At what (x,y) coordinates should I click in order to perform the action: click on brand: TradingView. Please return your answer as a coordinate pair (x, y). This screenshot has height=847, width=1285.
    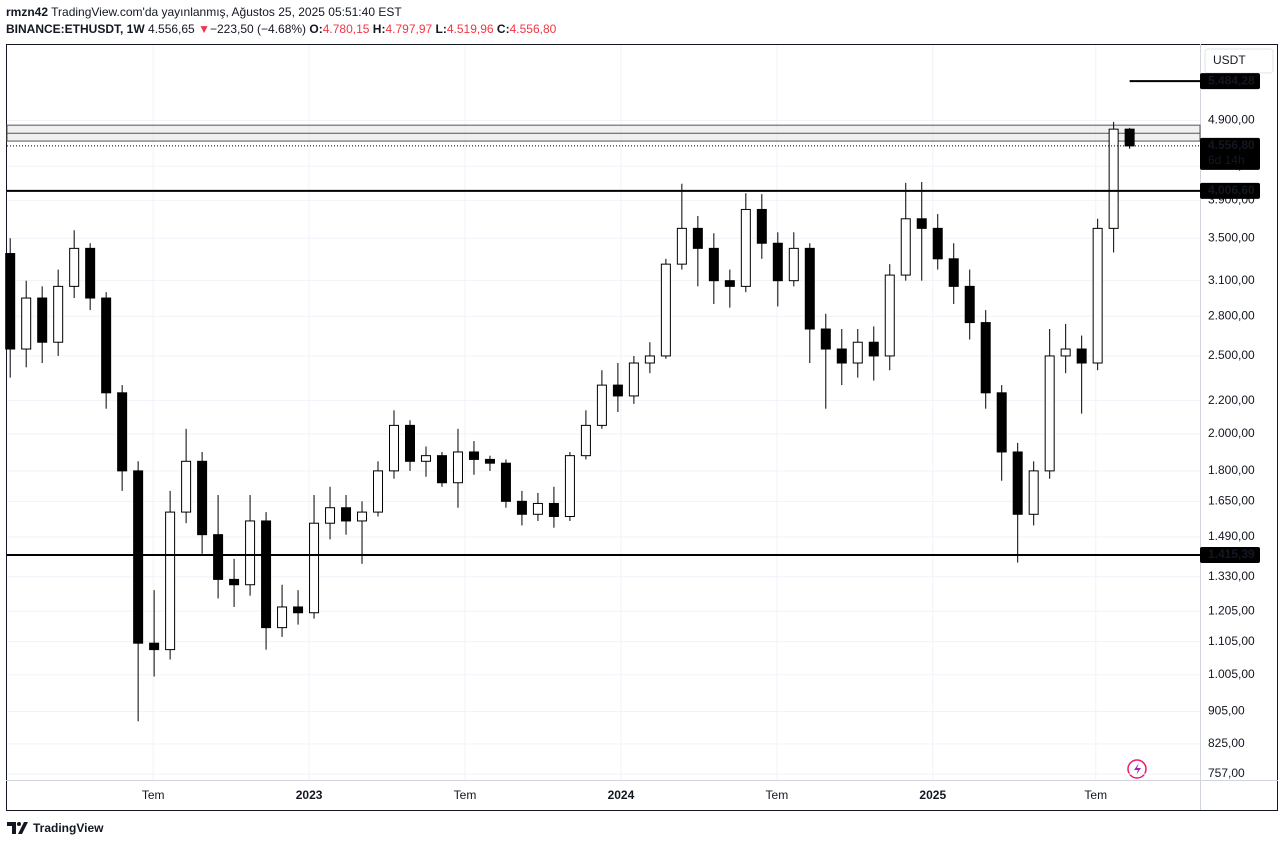
    Looking at the image, I should click on (68, 828).